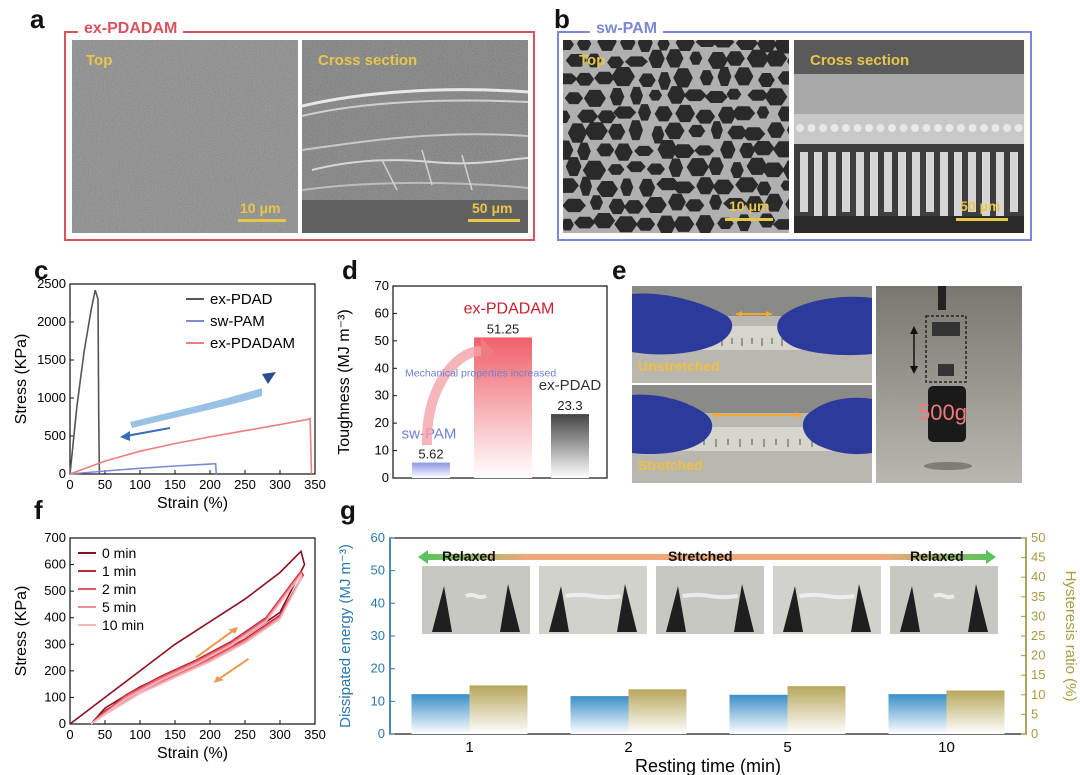 The width and height of the screenshot is (1080, 775). I want to click on relaxed-left-label: Relaxed, so click(469, 556).